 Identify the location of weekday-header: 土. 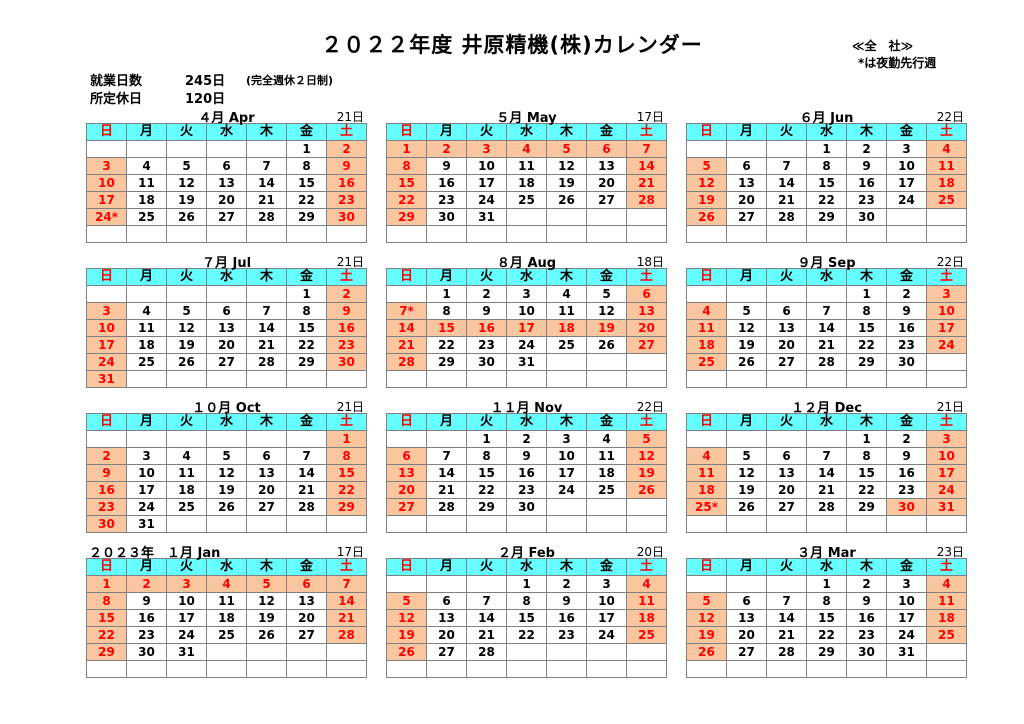
(946, 567).